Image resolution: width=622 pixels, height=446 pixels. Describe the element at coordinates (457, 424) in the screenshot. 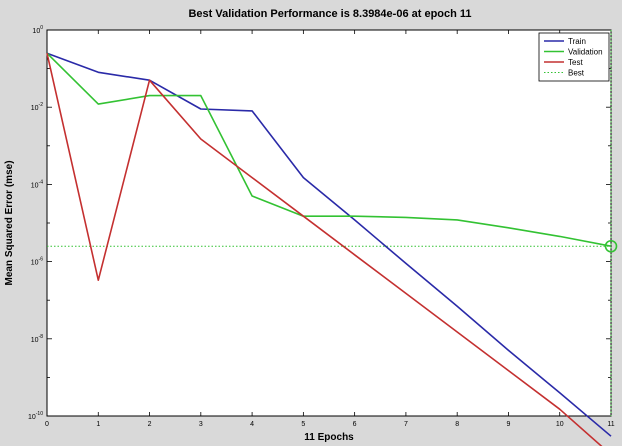

I see `x-tick-label: 8` at that location.